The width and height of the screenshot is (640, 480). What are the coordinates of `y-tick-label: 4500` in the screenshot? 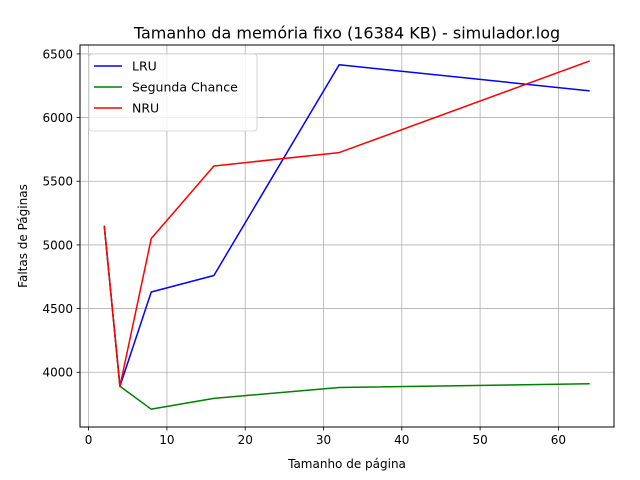 It's located at (57, 309).